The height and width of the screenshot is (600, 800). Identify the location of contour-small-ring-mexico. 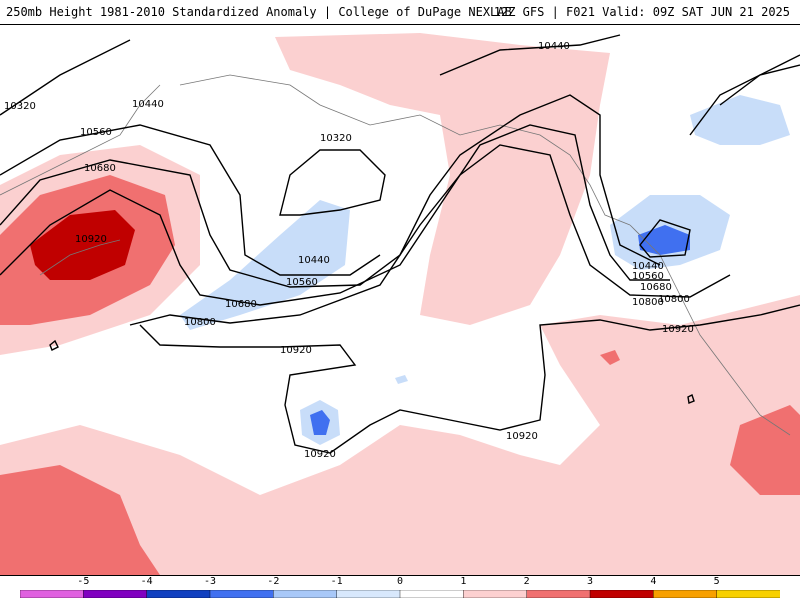
(691, 399).